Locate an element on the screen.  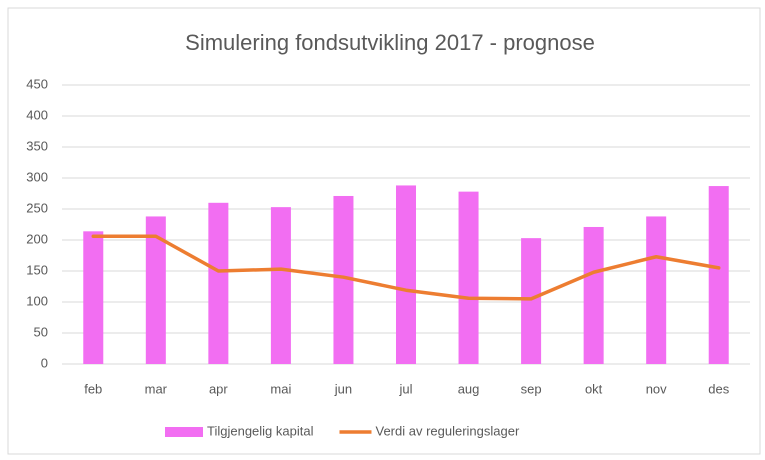
y-tick-label: 350 is located at coordinates (37, 145).